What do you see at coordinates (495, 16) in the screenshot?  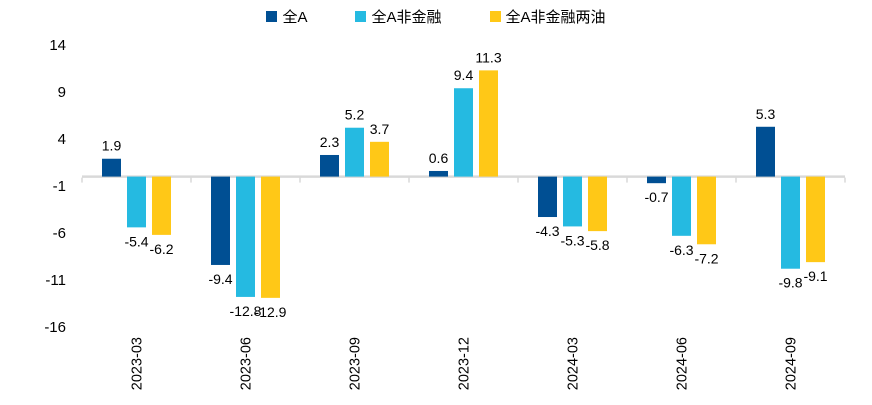 I see `legend-swatch-all-a-nonfinancial-ex-oil` at bounding box center [495, 16].